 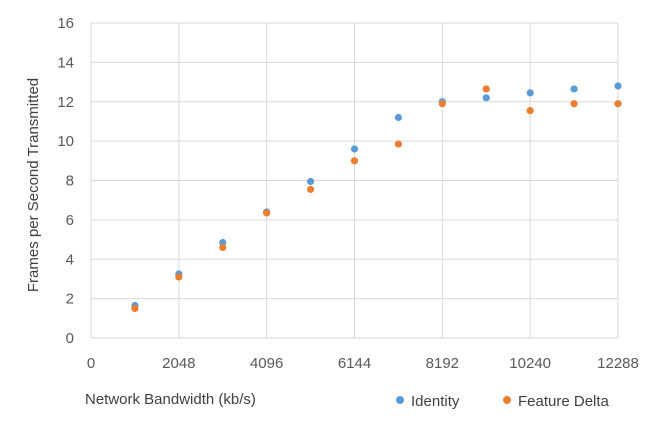 What do you see at coordinates (442, 363) in the screenshot?
I see `x-tick-label: 8192` at bounding box center [442, 363].